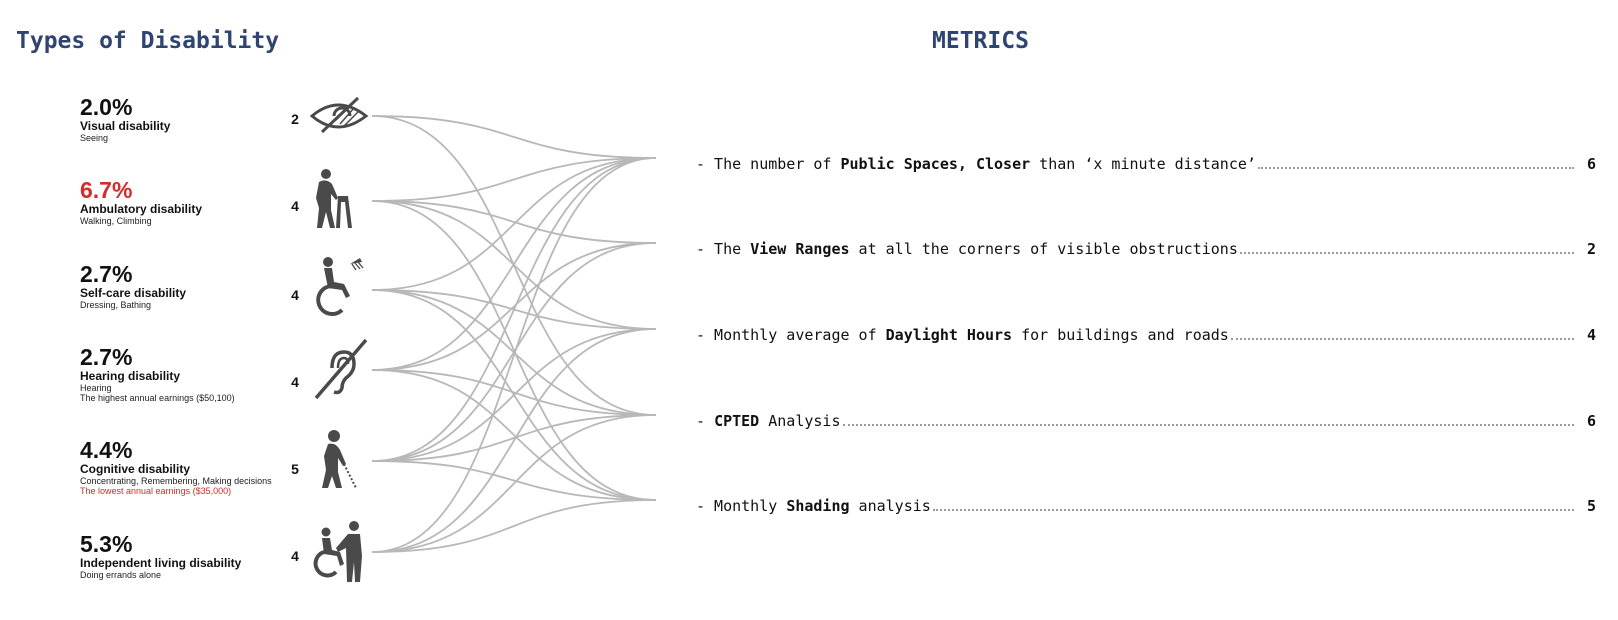  I want to click on type-subtext: Hearing, so click(96, 388).